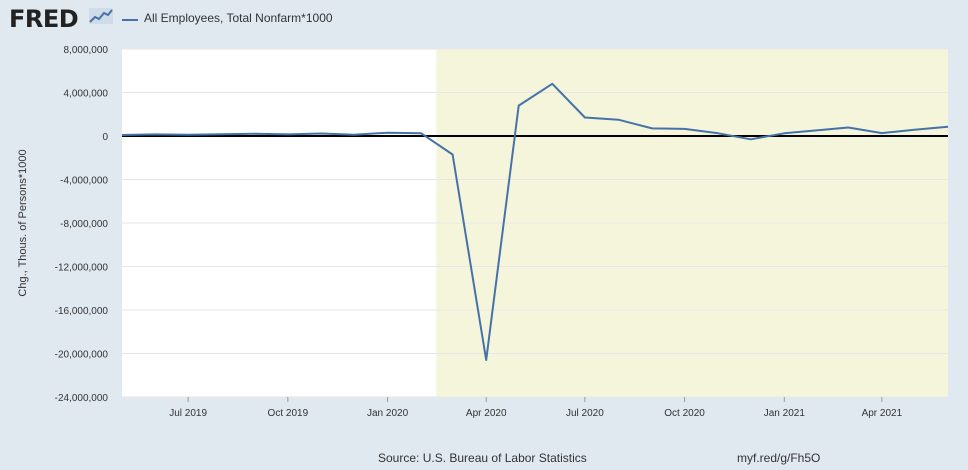 This screenshot has height=470, width=968. What do you see at coordinates (484, 20) in the screenshot?
I see `chart-header: FRED All Employees, Total Nonfarm*1000` at bounding box center [484, 20].